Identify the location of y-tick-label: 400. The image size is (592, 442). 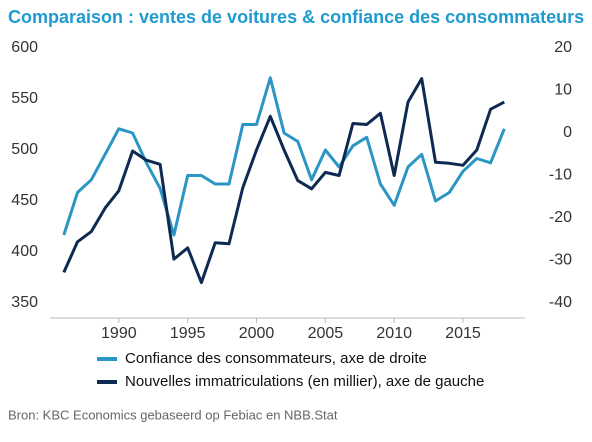
(24, 251).